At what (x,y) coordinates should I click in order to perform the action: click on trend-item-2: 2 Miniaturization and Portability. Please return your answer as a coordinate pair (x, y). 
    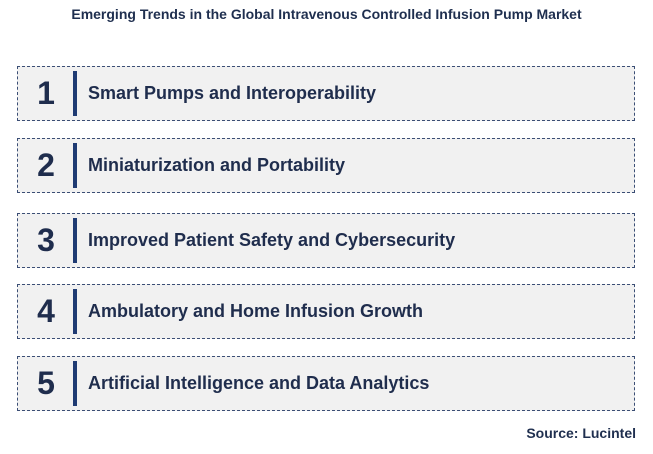
    Looking at the image, I should click on (326, 165).